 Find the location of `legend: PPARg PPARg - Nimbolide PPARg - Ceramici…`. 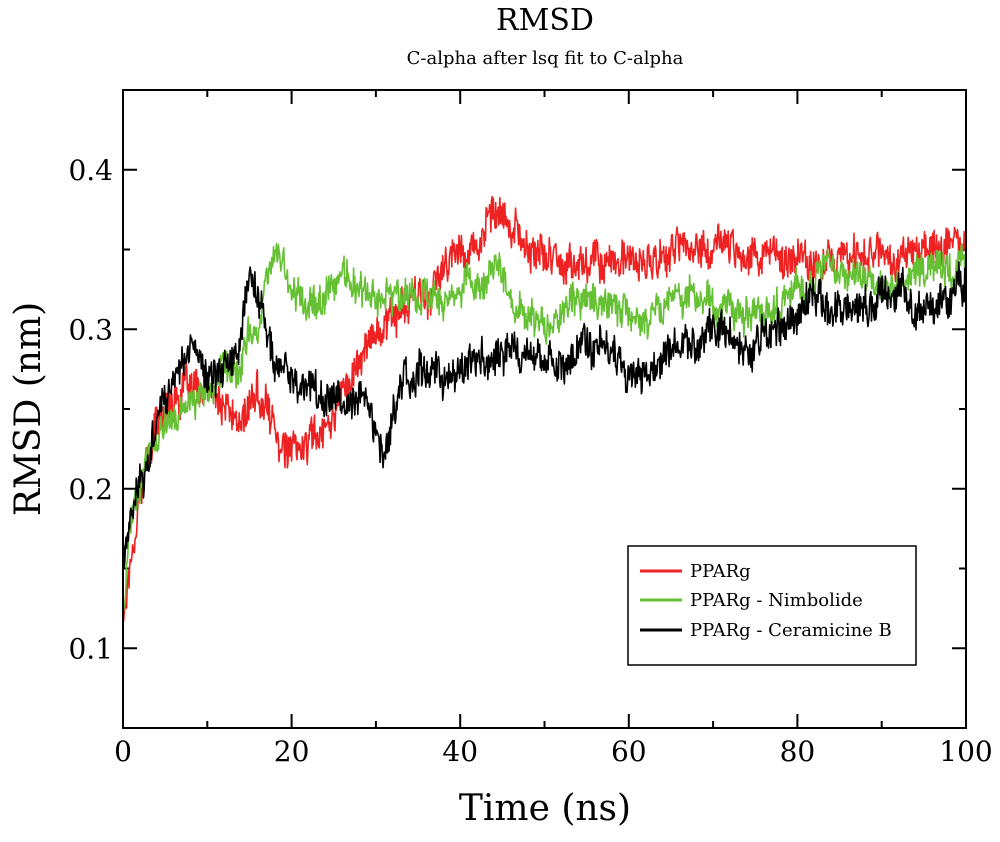

legend: PPARg PPARg - Nimbolide PPARg - Ceramici… is located at coordinates (772, 605).